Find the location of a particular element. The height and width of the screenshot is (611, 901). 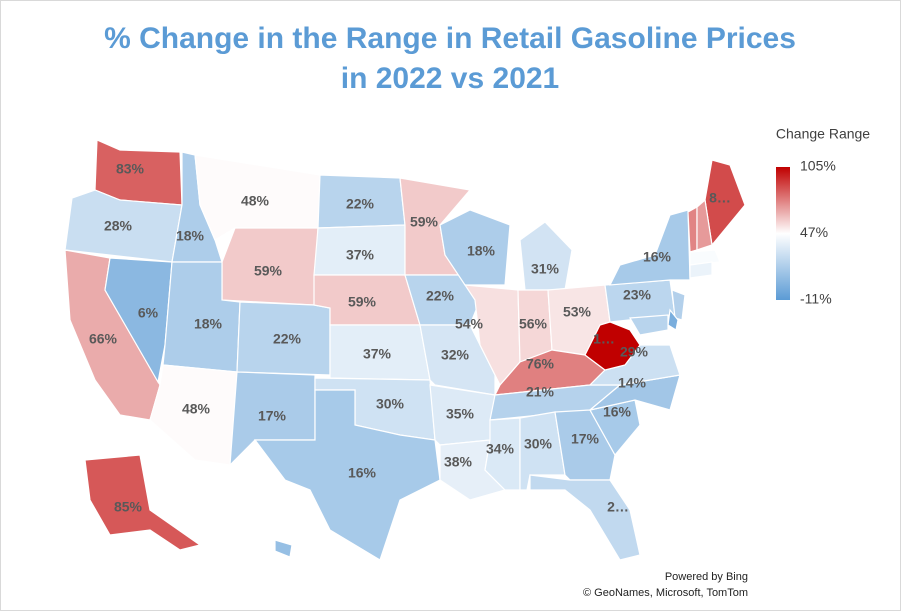

legend-label: 47% is located at coordinates (814, 232).